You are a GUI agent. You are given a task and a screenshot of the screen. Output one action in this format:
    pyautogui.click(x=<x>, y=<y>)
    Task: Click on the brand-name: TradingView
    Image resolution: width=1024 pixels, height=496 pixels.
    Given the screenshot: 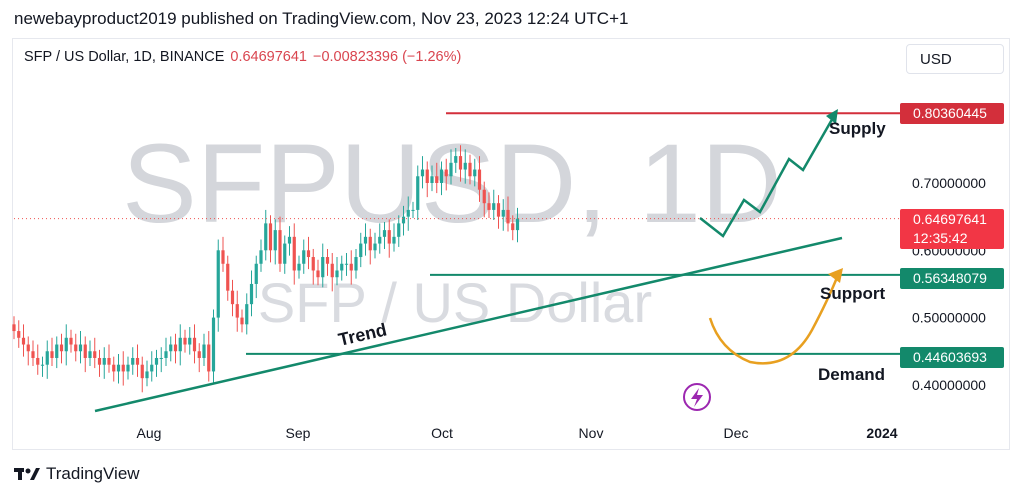 What is the action you would take?
    pyautogui.click(x=93, y=473)
    